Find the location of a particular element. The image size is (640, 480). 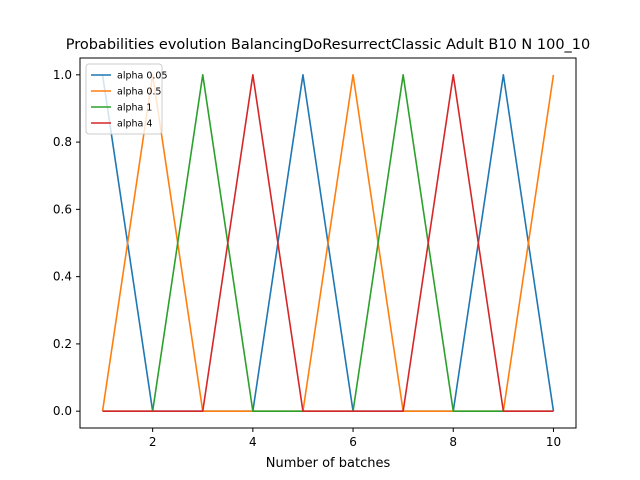

x-axis-ticks: 2 4 6 8 10 is located at coordinates (355, 438).